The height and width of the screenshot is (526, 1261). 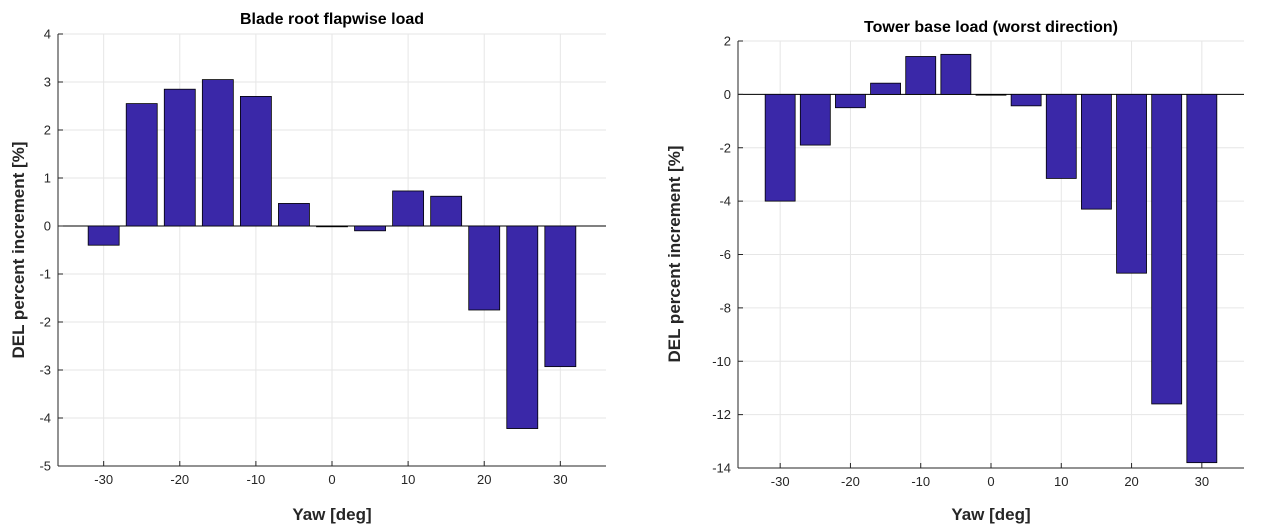 I want to click on y-tick-label: -10, so click(x=721, y=361).